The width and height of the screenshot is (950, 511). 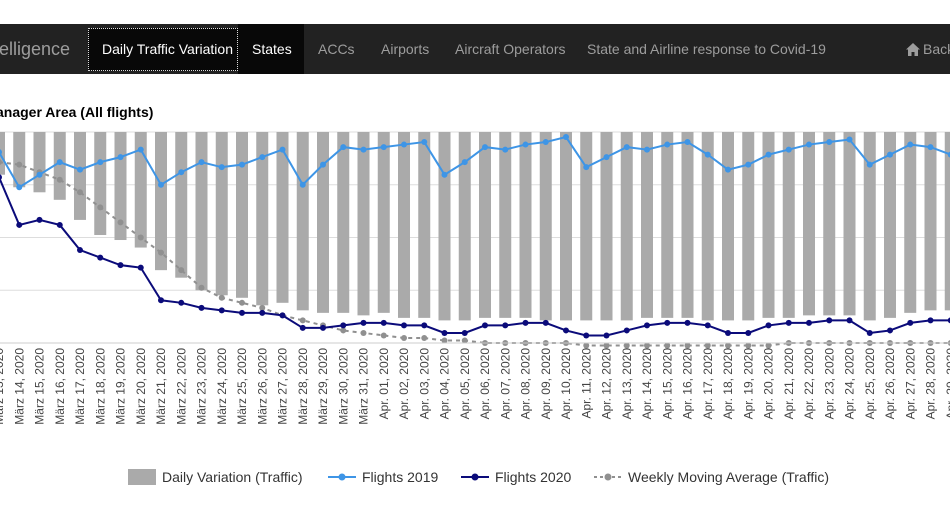 What do you see at coordinates (404, 384) in the screenshot?
I see `x-tick-label: Apr. 02, 2020` at bounding box center [404, 384].